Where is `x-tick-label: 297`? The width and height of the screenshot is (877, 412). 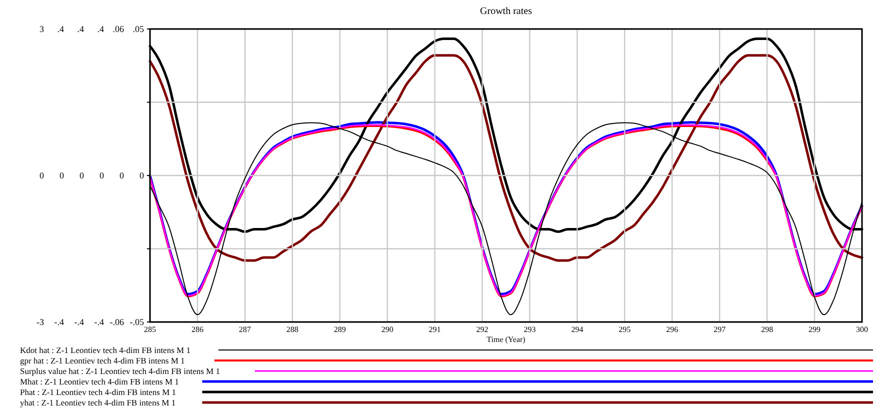 x-tick-label: 297 is located at coordinates (720, 329).